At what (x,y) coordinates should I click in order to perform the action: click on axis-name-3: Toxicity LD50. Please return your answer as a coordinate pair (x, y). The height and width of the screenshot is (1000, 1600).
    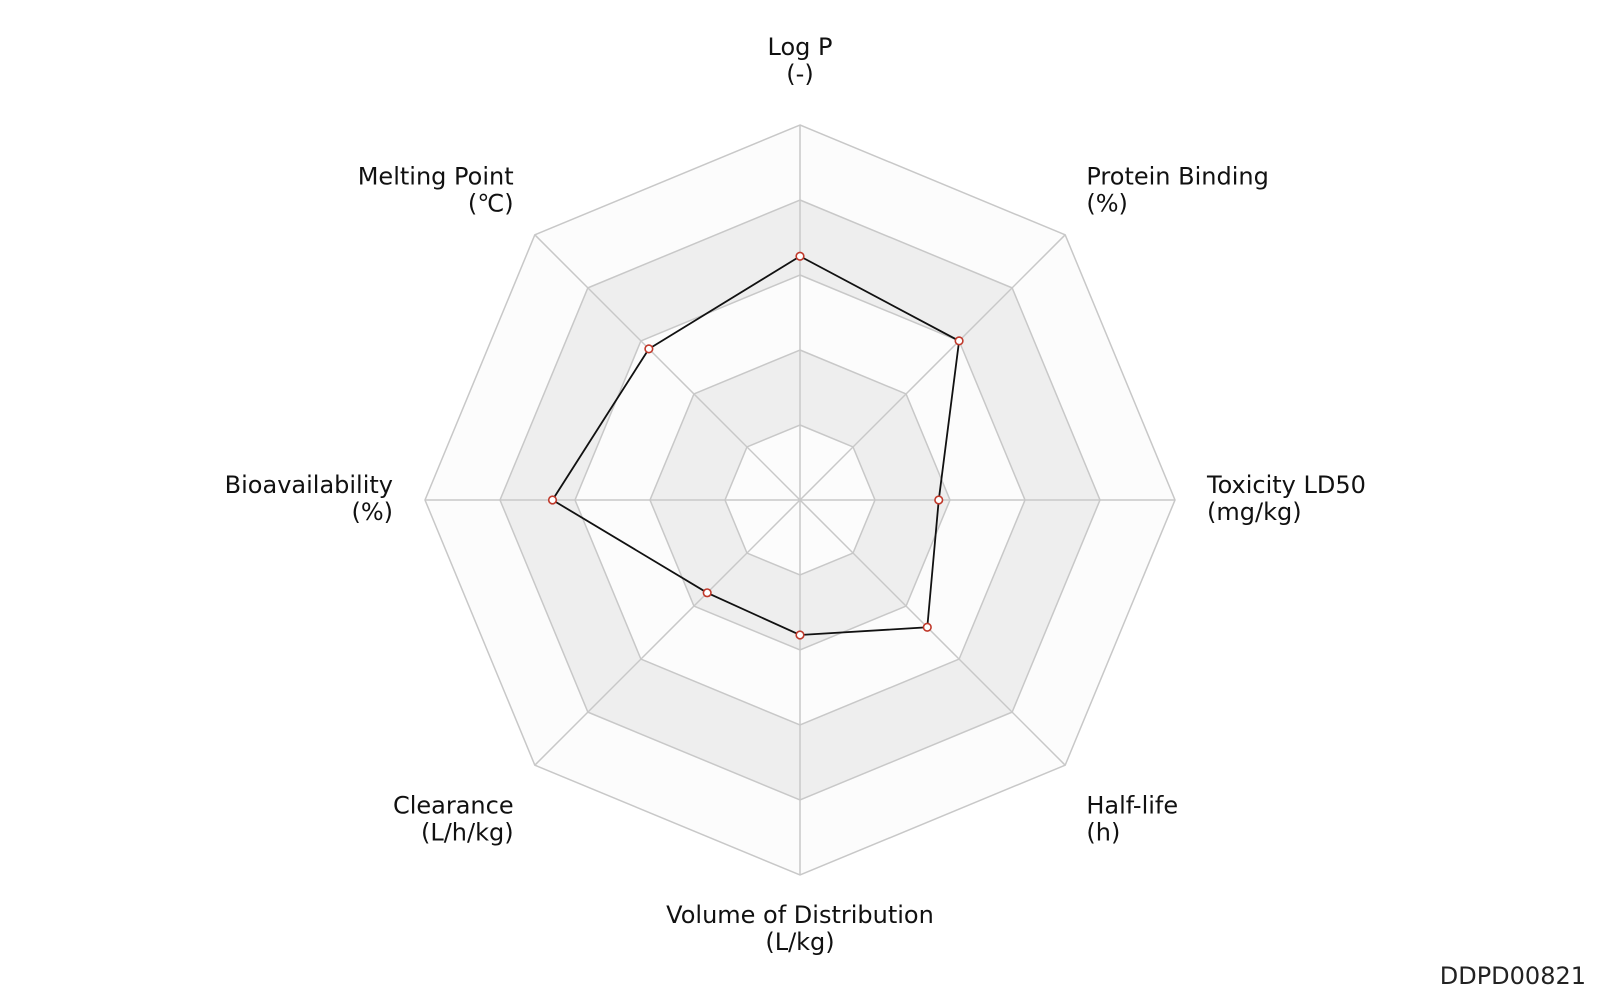
    Looking at the image, I should click on (1286, 485).